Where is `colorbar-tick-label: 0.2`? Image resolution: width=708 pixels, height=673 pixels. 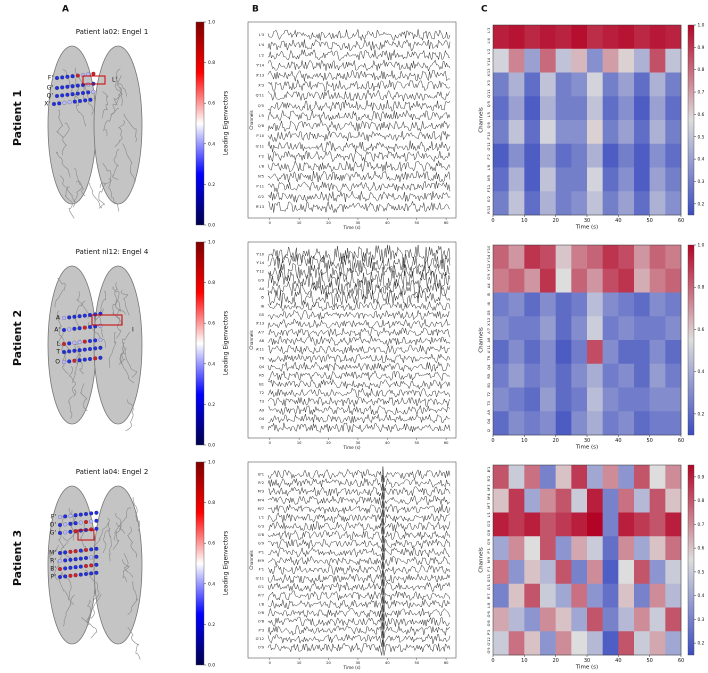 colorbar-tick-label: 0.2 is located at coordinates (211, 185).